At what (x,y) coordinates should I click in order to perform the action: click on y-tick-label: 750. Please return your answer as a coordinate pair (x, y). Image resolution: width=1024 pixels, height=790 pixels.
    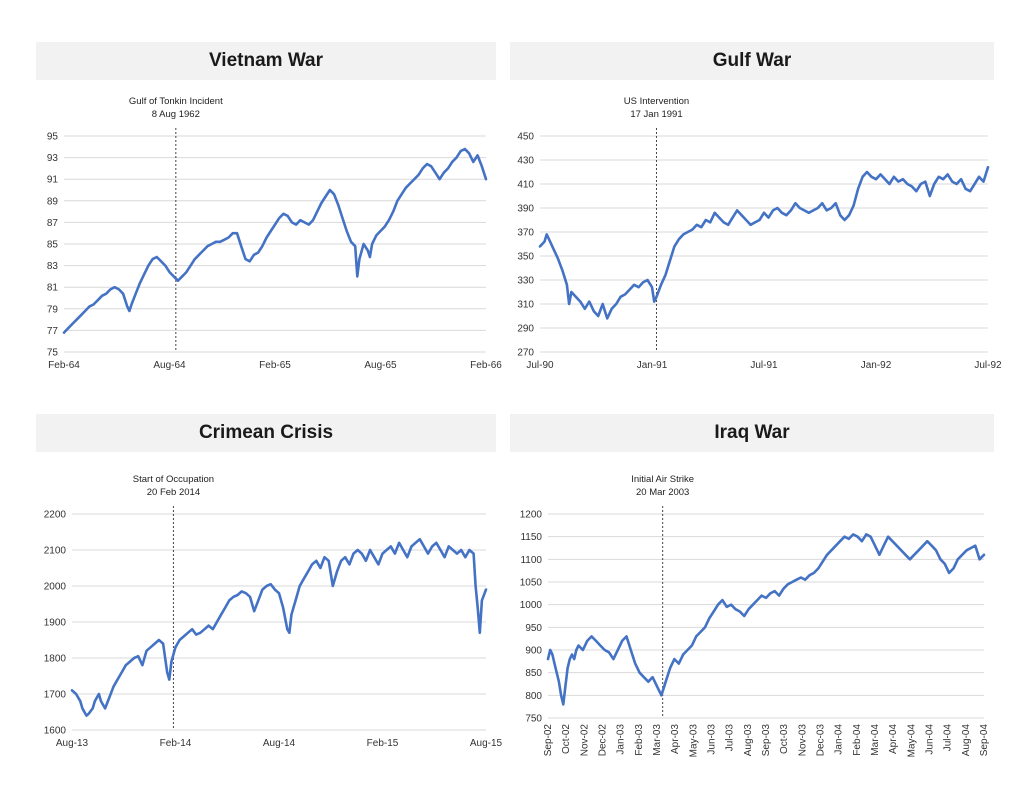
    Looking at the image, I should click on (533, 719).